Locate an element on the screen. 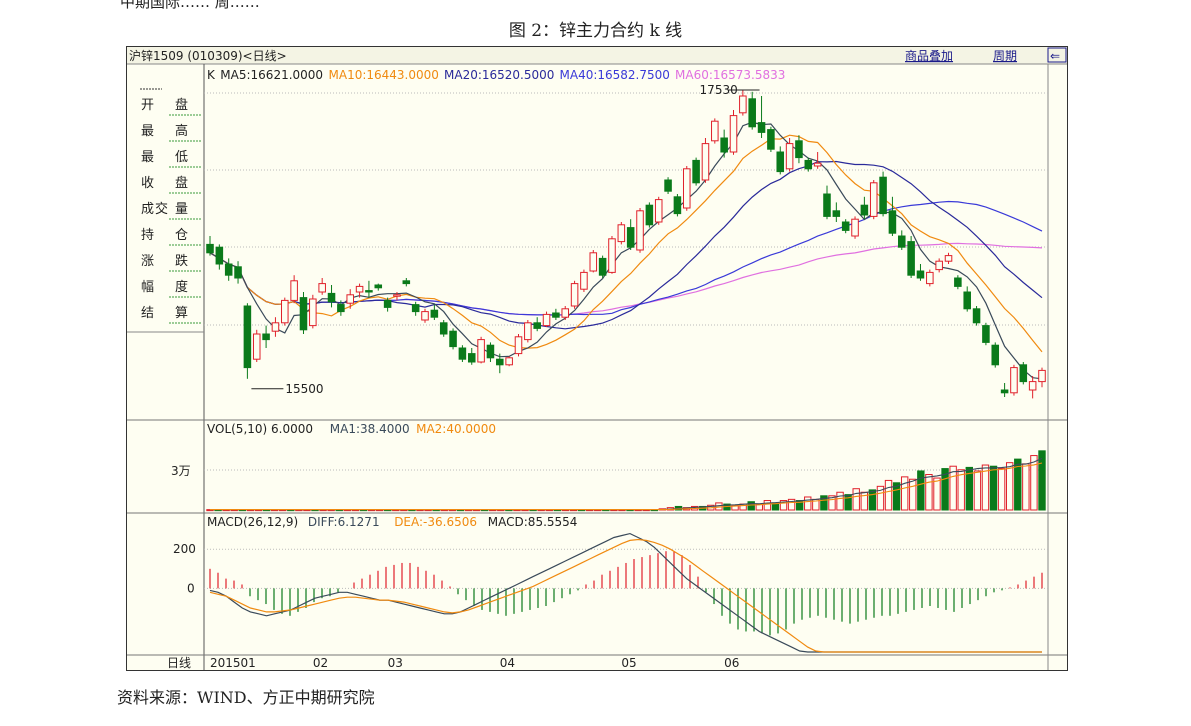  price-legend-3: MA20:16520.5000 is located at coordinates (499, 75).